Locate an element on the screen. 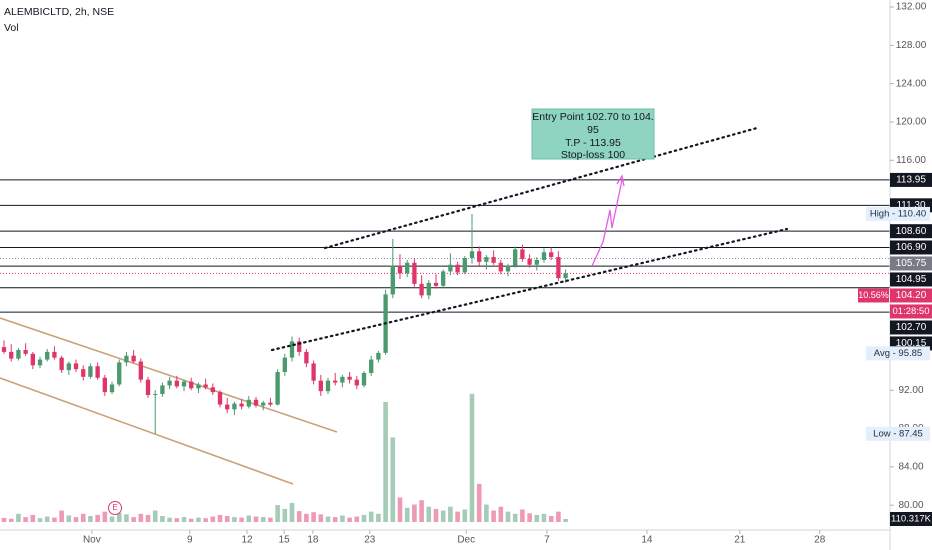 Image resolution: width=932 pixels, height=550 pixels. stat-label: Low - 87.45 is located at coordinates (898, 433).